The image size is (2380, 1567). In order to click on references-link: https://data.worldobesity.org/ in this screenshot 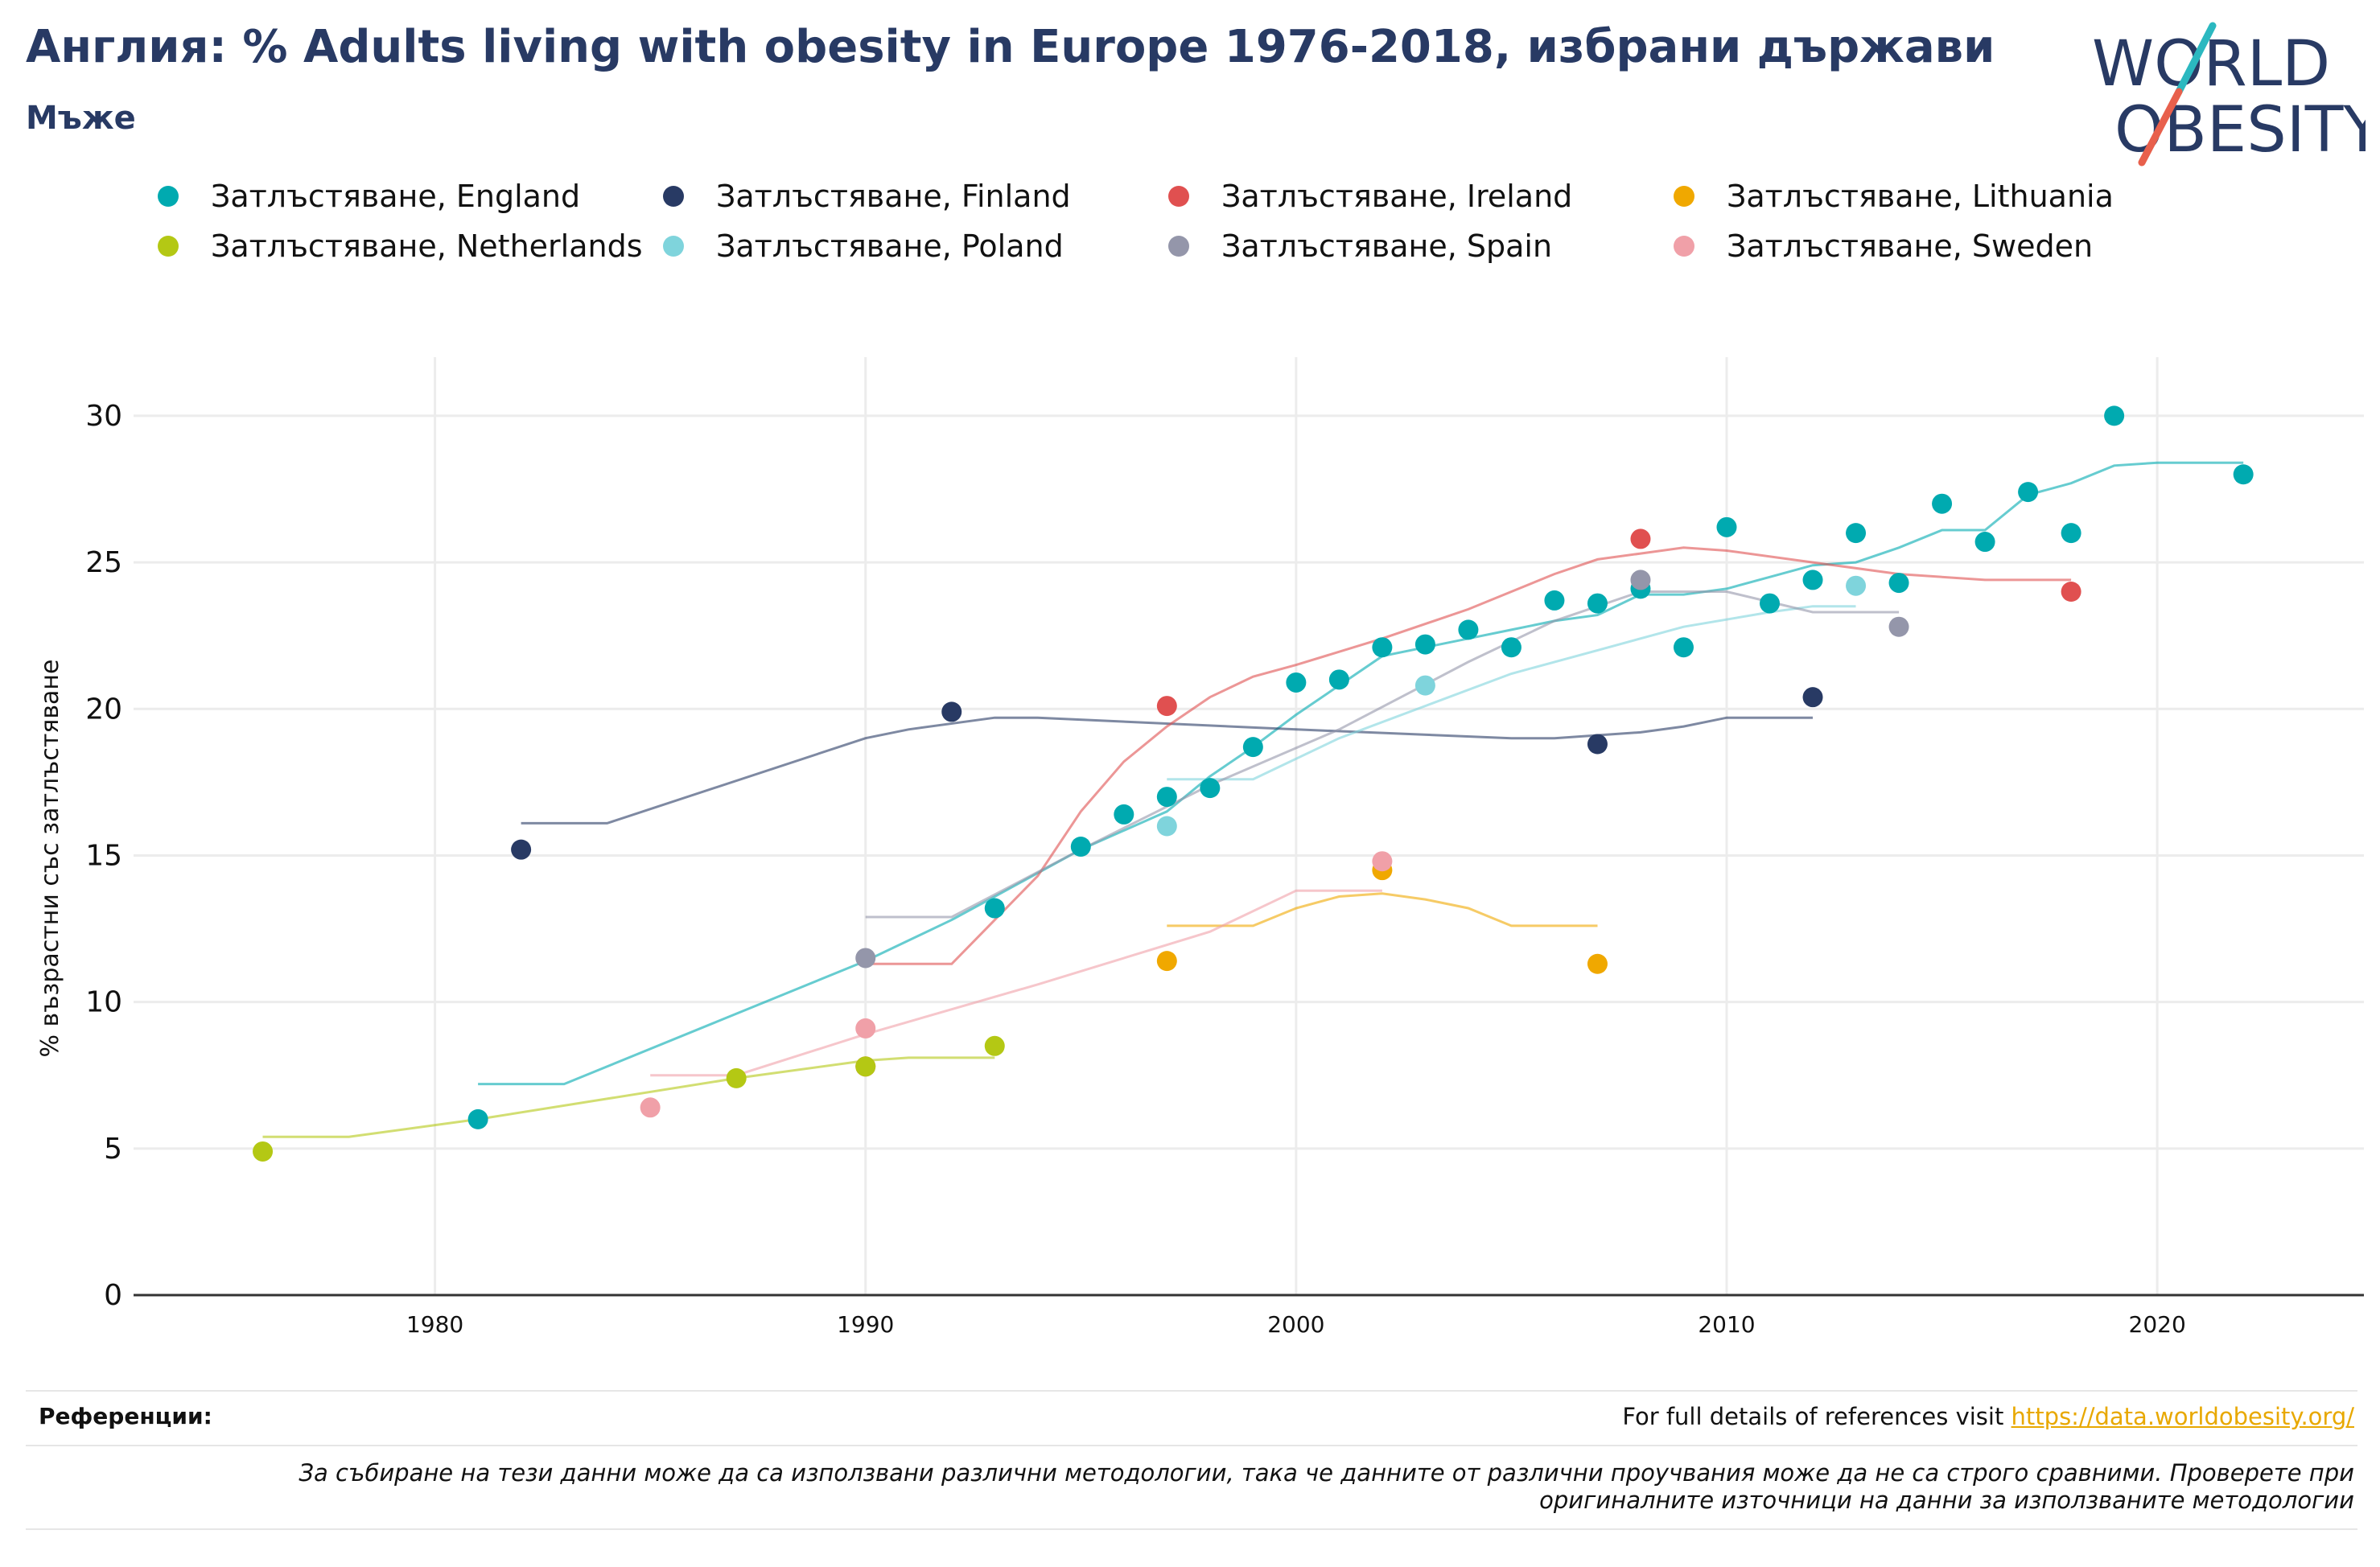, I will do `click(2182, 1417)`.